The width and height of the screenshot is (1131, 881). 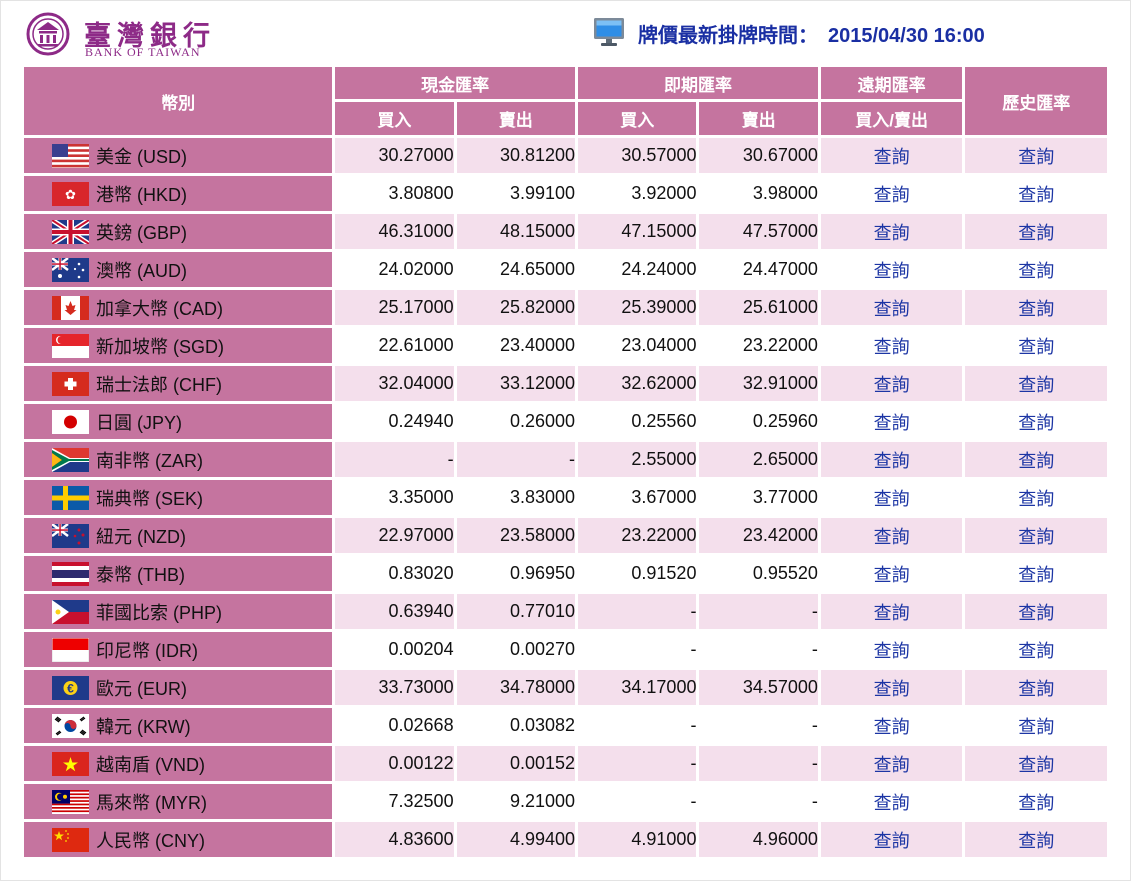 I want to click on cash-sell-cell: 3.83000, so click(x=516, y=497).